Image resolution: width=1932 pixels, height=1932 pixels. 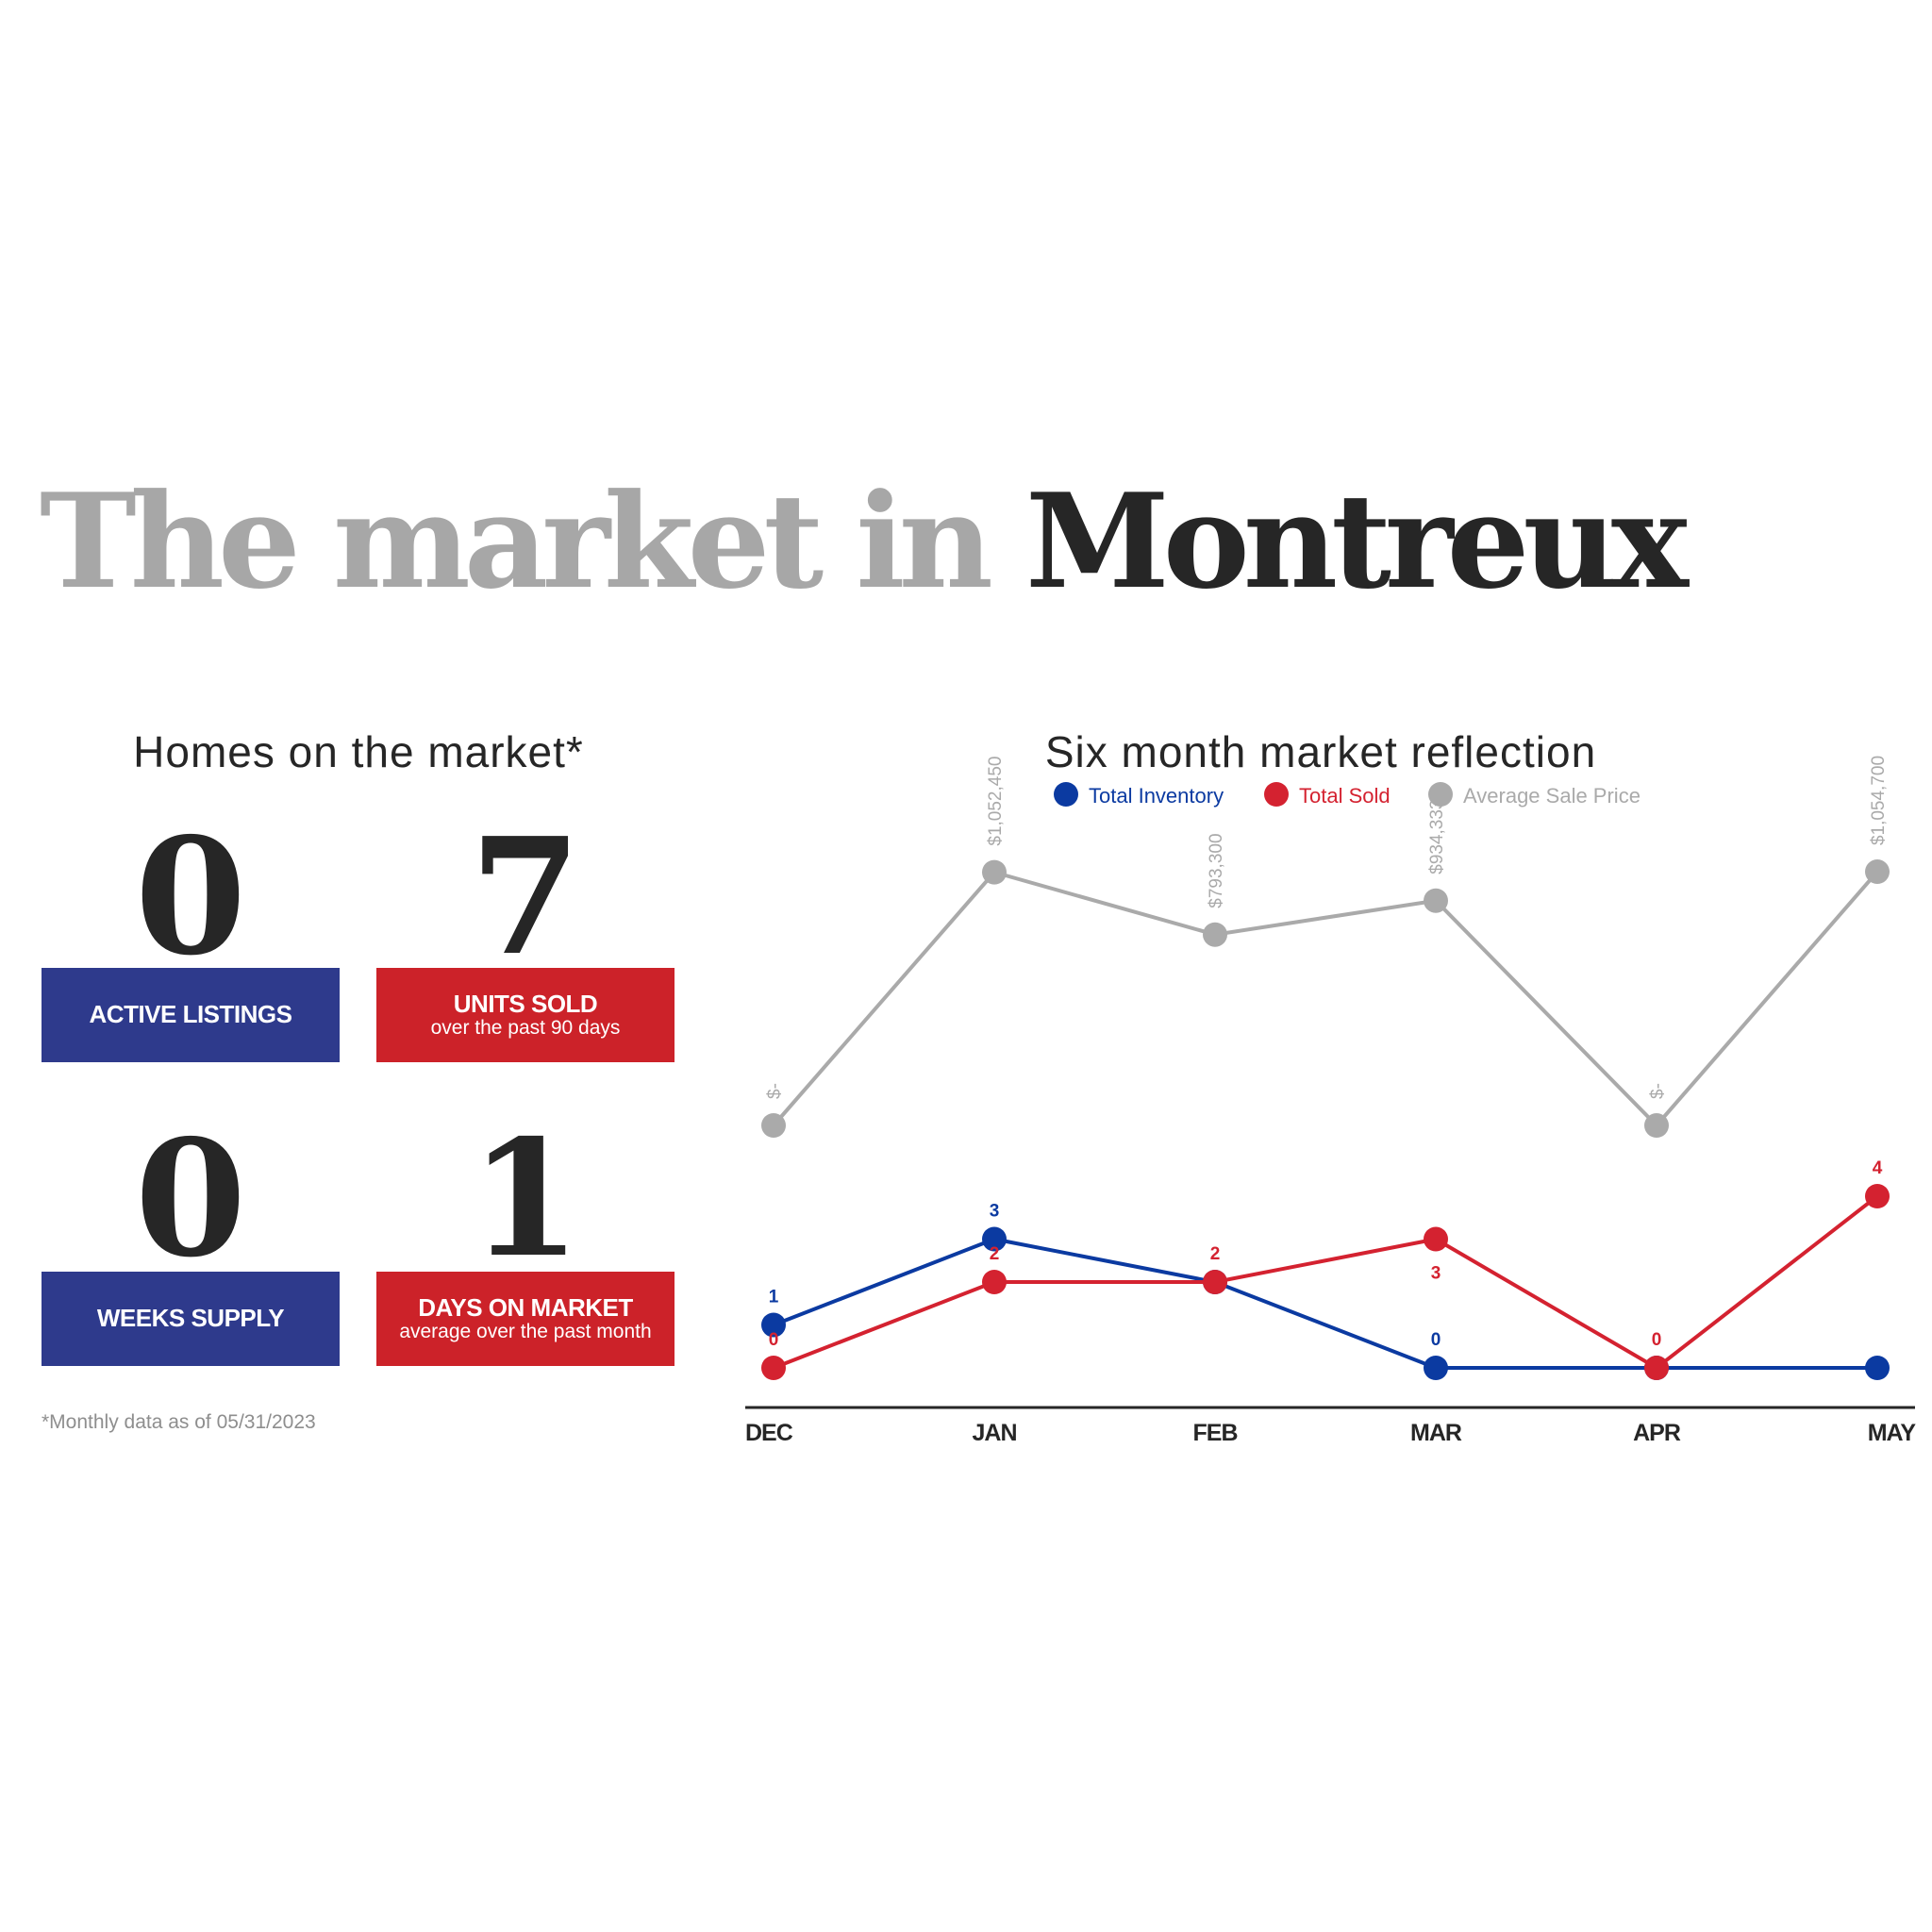 I want to click on active-listings-value: 0, so click(x=190, y=897).